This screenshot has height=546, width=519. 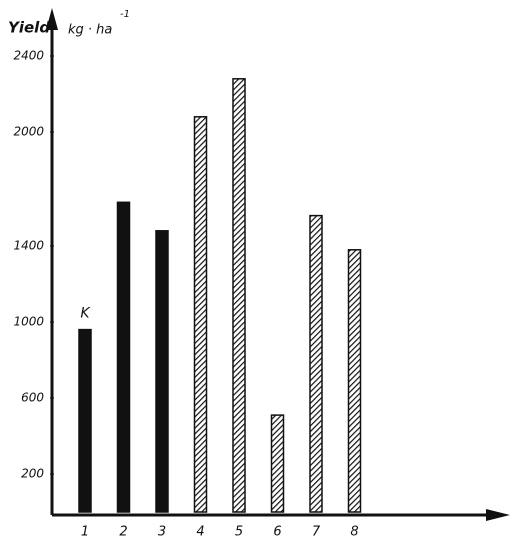 I want to click on y-tick-label: 2000, so click(x=28, y=132).